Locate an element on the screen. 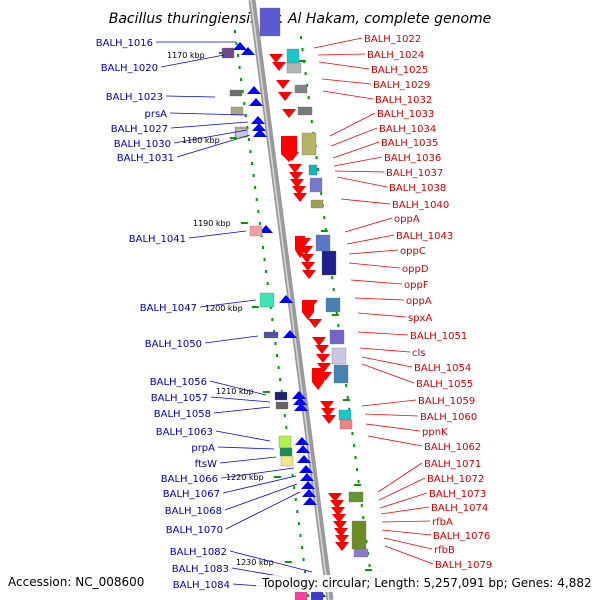 The height and width of the screenshot is (600, 600). gene-label: spxA is located at coordinates (420, 318).